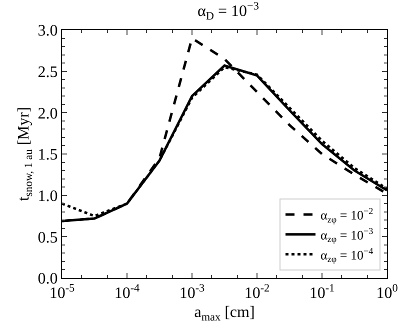 This screenshot has width=415, height=336. Describe the element at coordinates (48, 237) in the screenshot. I see `y-tick-label: 0.5` at that location.